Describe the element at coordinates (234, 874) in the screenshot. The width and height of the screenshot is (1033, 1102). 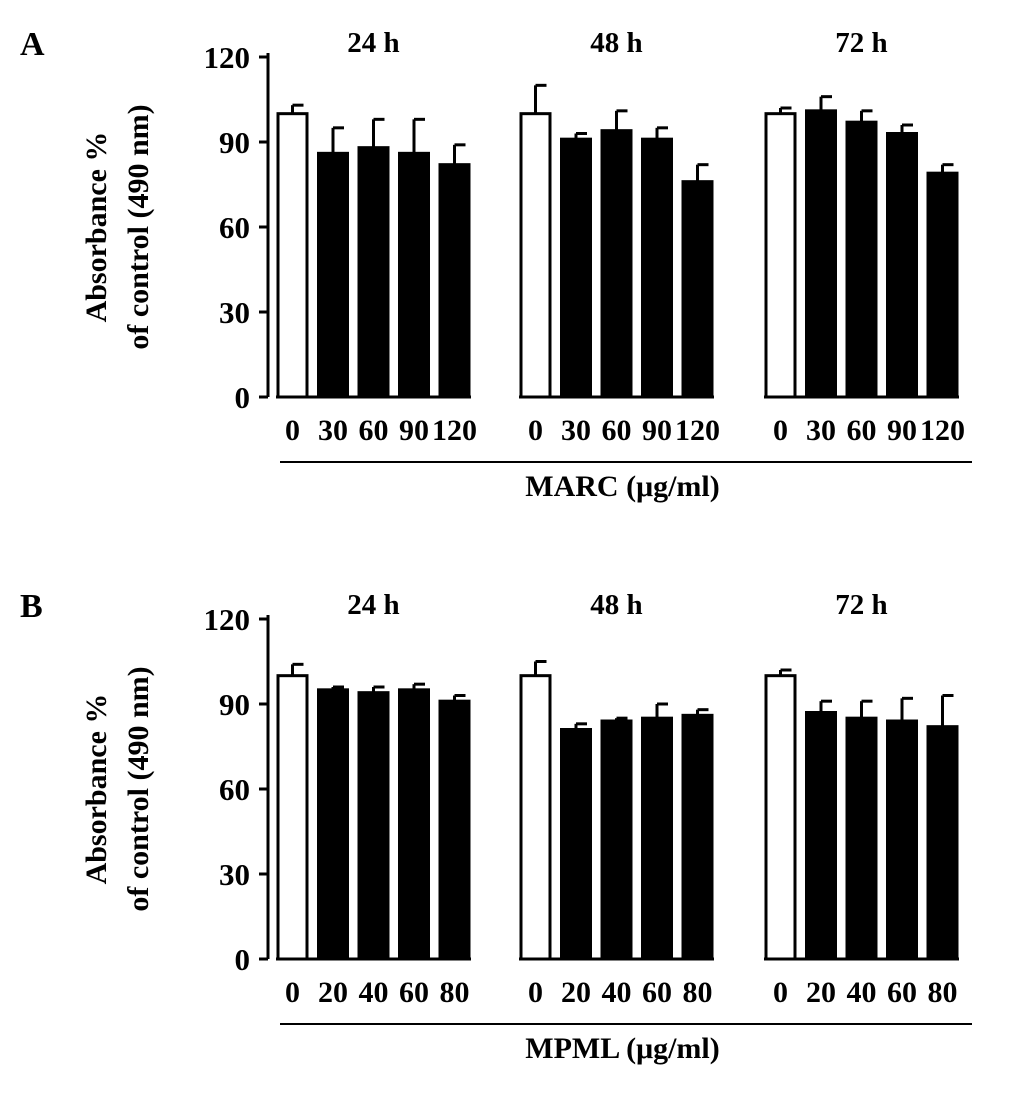
I see `panel-b-y-tick-label: 30` at that location.